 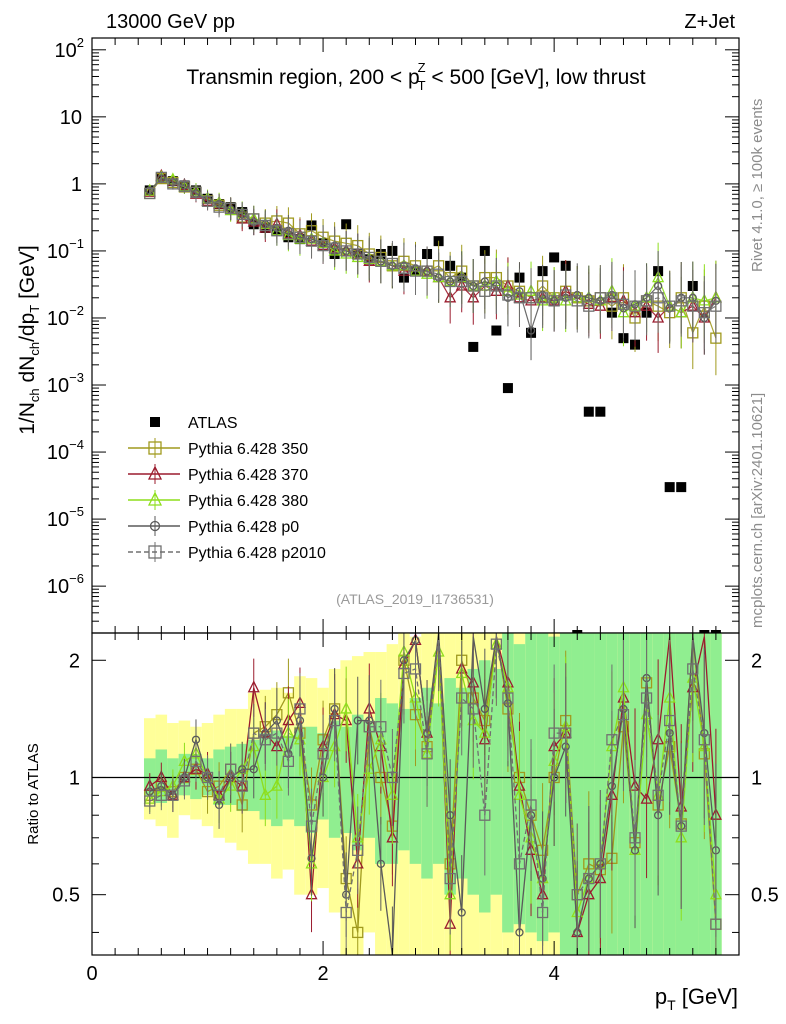 I want to click on legend-marker-pythia-6-428-p2010, so click(x=155, y=552).